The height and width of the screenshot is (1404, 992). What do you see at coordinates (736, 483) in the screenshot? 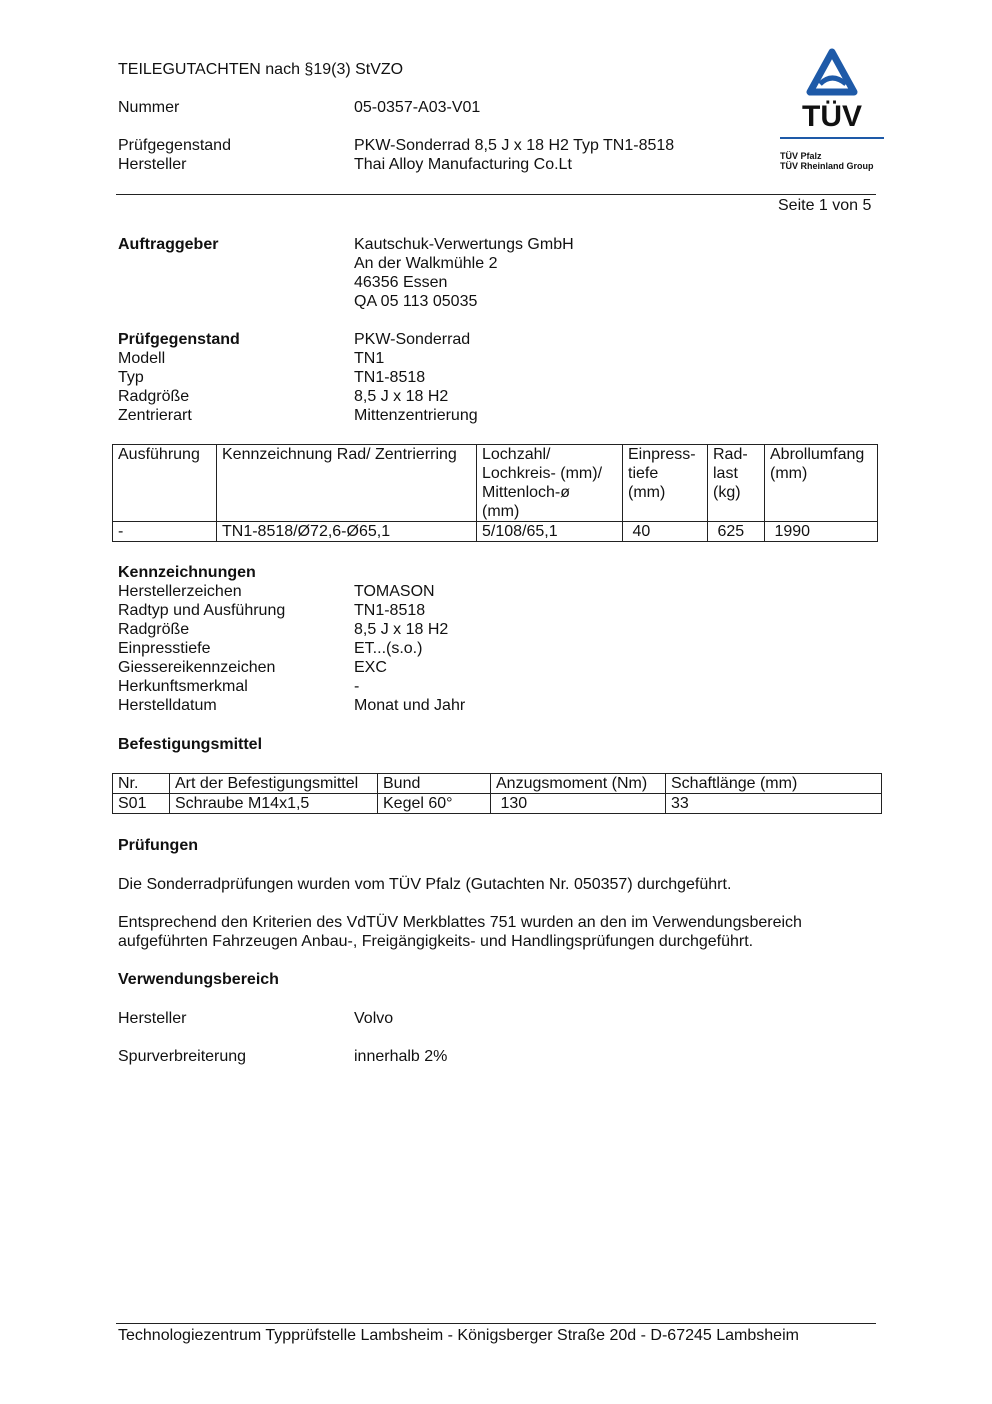
I see `header-cell: Rad-last (kg)` at bounding box center [736, 483].